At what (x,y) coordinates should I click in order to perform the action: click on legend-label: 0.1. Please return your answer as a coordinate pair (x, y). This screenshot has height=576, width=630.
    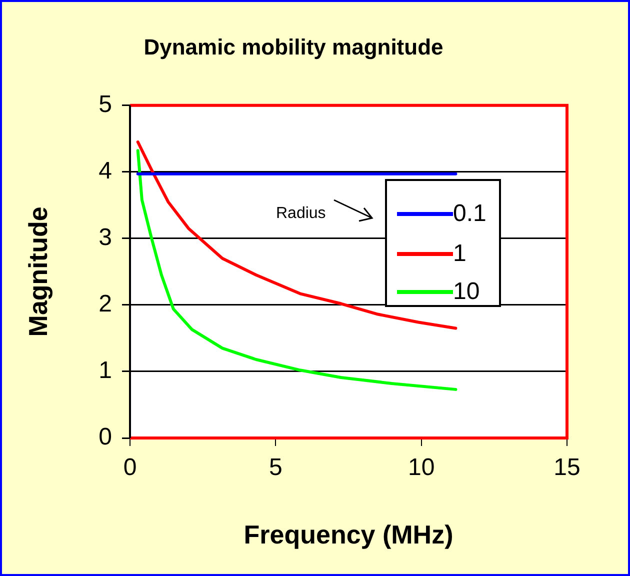
    Looking at the image, I should click on (469, 214).